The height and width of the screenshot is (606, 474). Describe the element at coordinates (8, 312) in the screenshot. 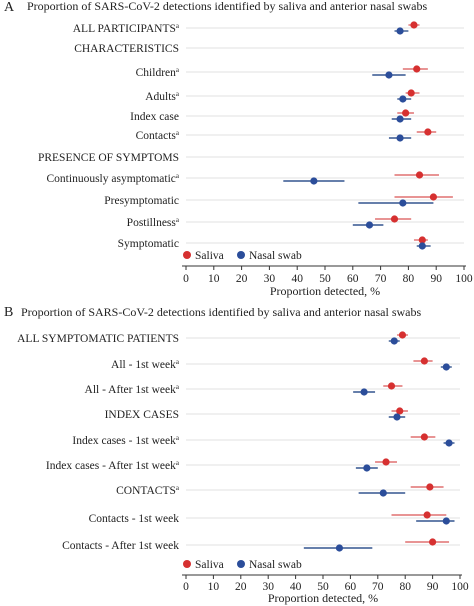

I see `panel-b-letter: B` at that location.